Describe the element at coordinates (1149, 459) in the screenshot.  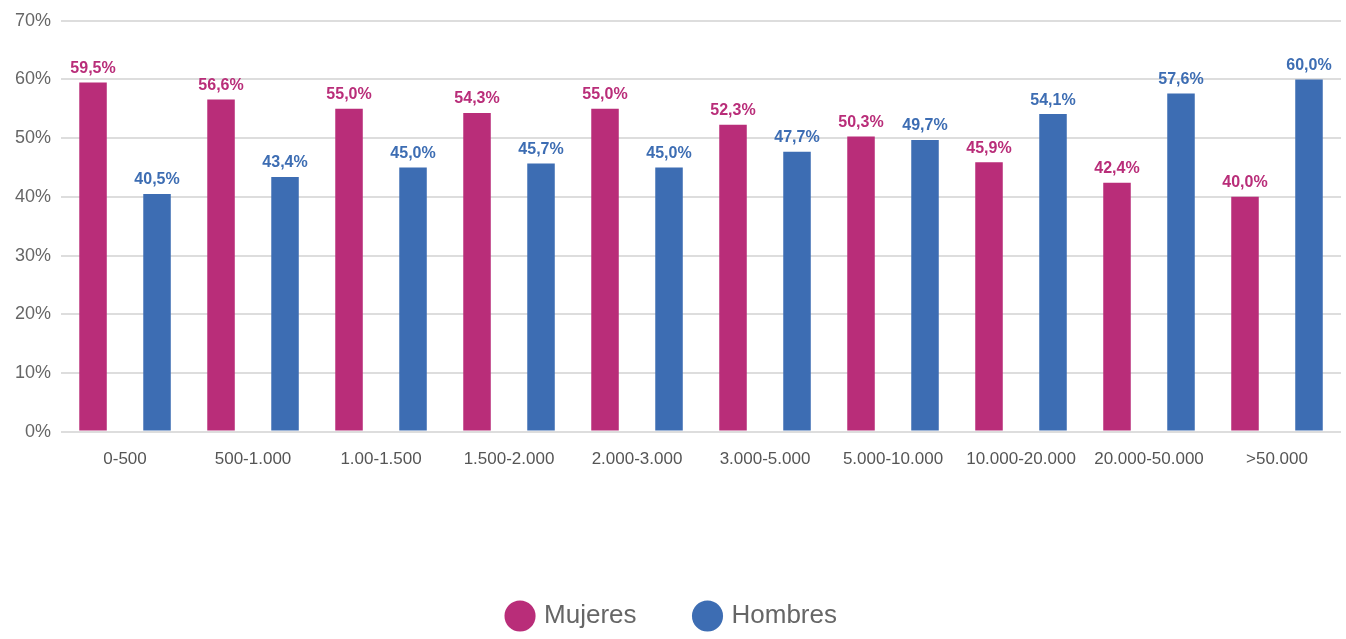
I see `x-tick-label: 20.000-50.000` at that location.